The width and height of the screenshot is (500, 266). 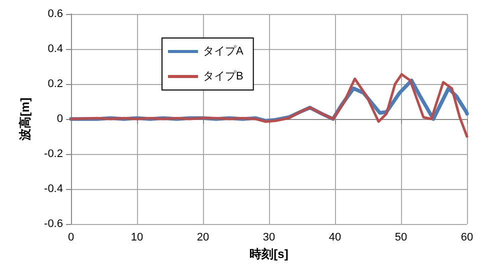 I want to click on x-tick-label: 60, so click(x=467, y=238).